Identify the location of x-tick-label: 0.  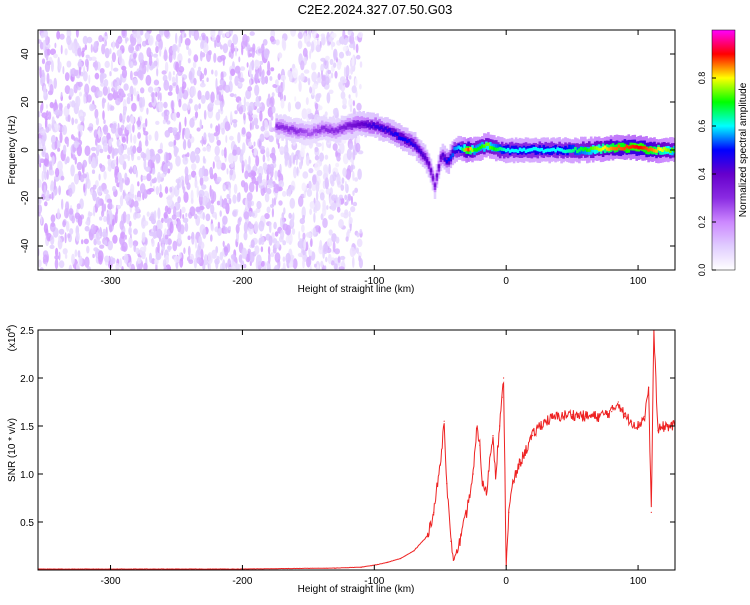
(506, 281).